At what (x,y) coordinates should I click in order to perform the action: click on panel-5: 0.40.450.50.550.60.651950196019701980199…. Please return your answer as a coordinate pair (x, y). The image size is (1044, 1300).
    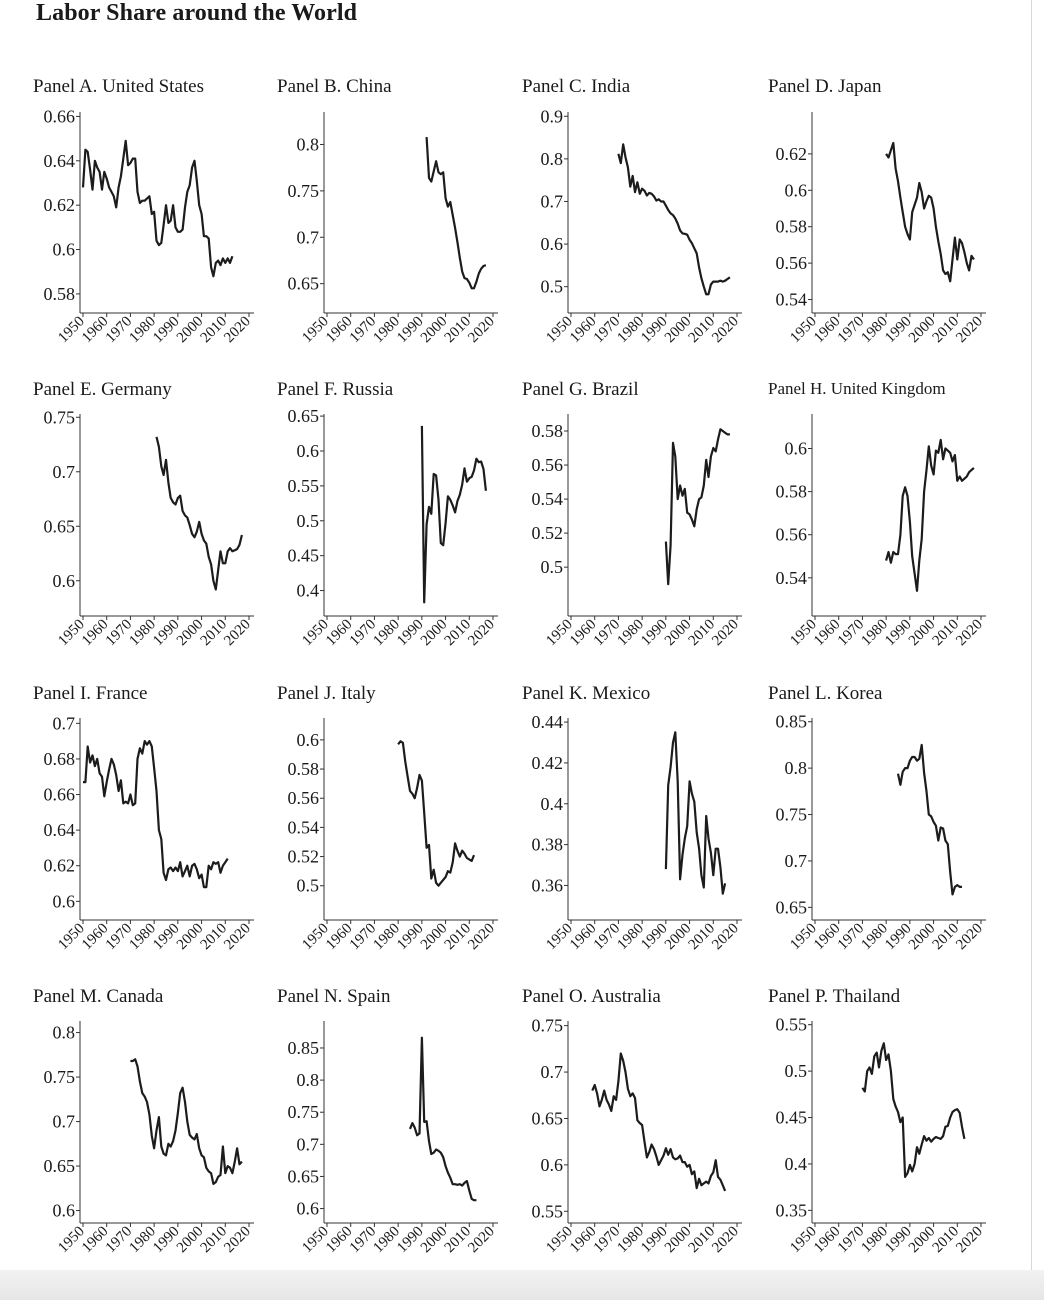
    Looking at the image, I should click on (393, 527).